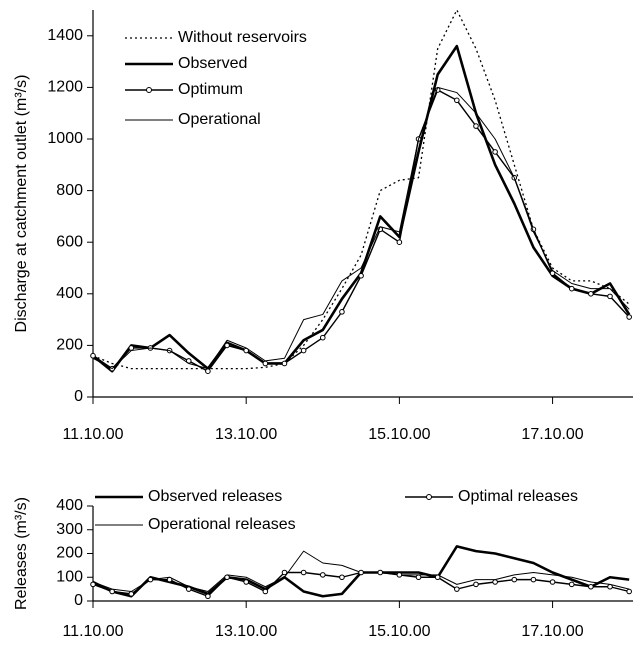 Image resolution: width=633 pixels, height=646 pixels. I want to click on y-tick-label: 800, so click(69, 190).